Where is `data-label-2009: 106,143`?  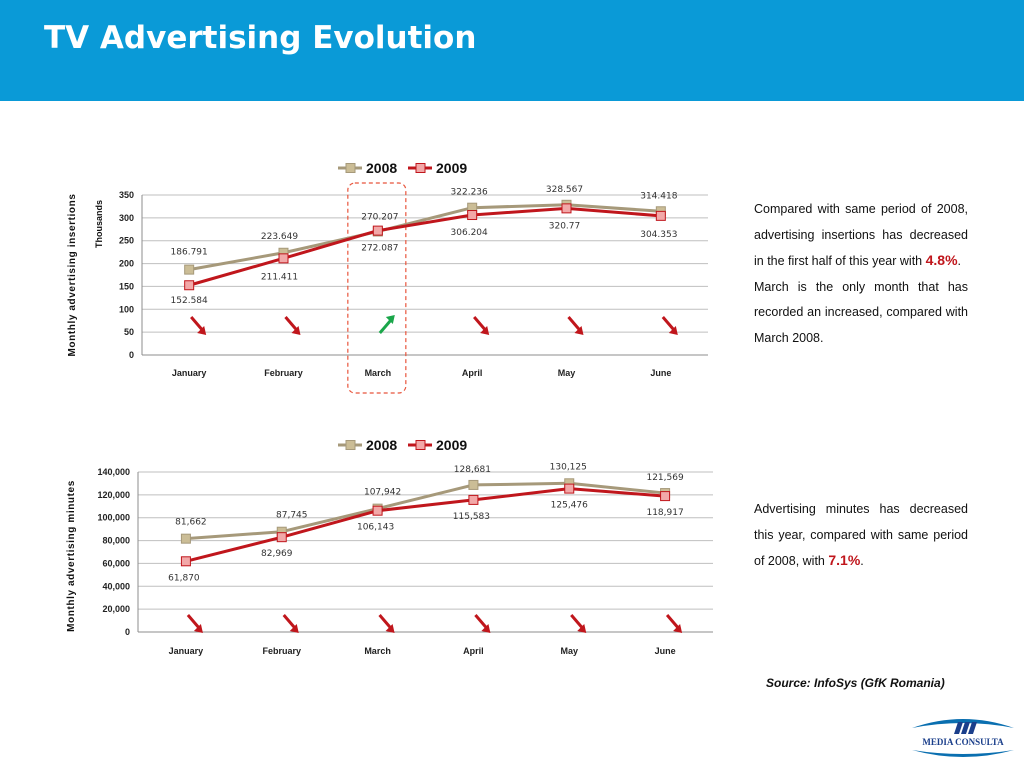
data-label-2009: 106,143 is located at coordinates (375, 528).